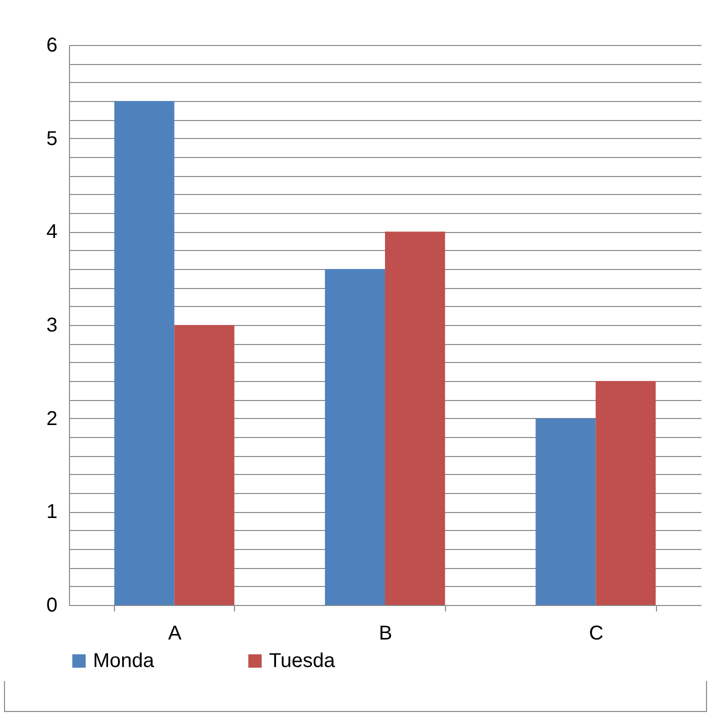 Image resolution: width=715 pixels, height=718 pixels. Describe the element at coordinates (52, 512) in the screenshot. I see `y-tick-label: 1` at that location.